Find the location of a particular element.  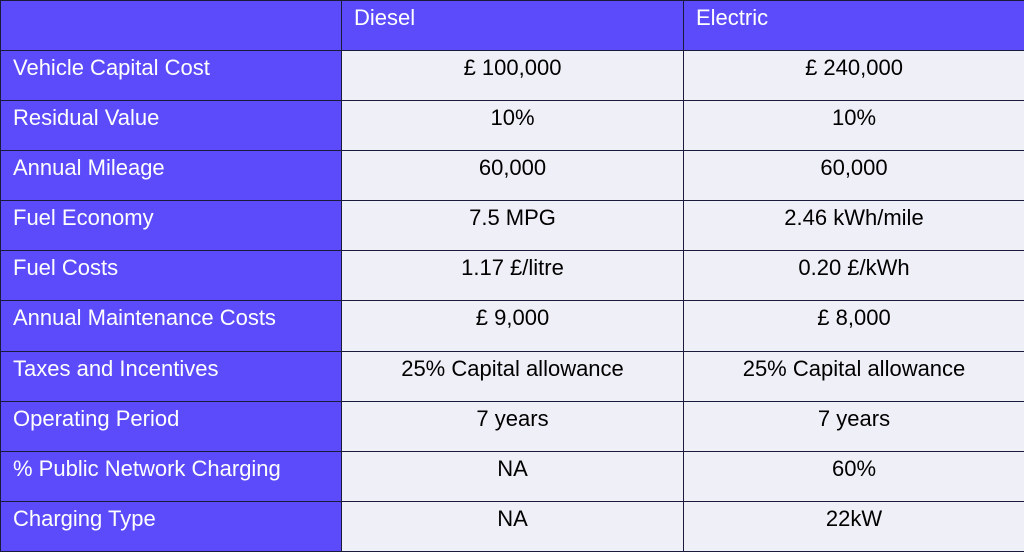

value-cell: 1.17 £/litre is located at coordinates (512, 276).